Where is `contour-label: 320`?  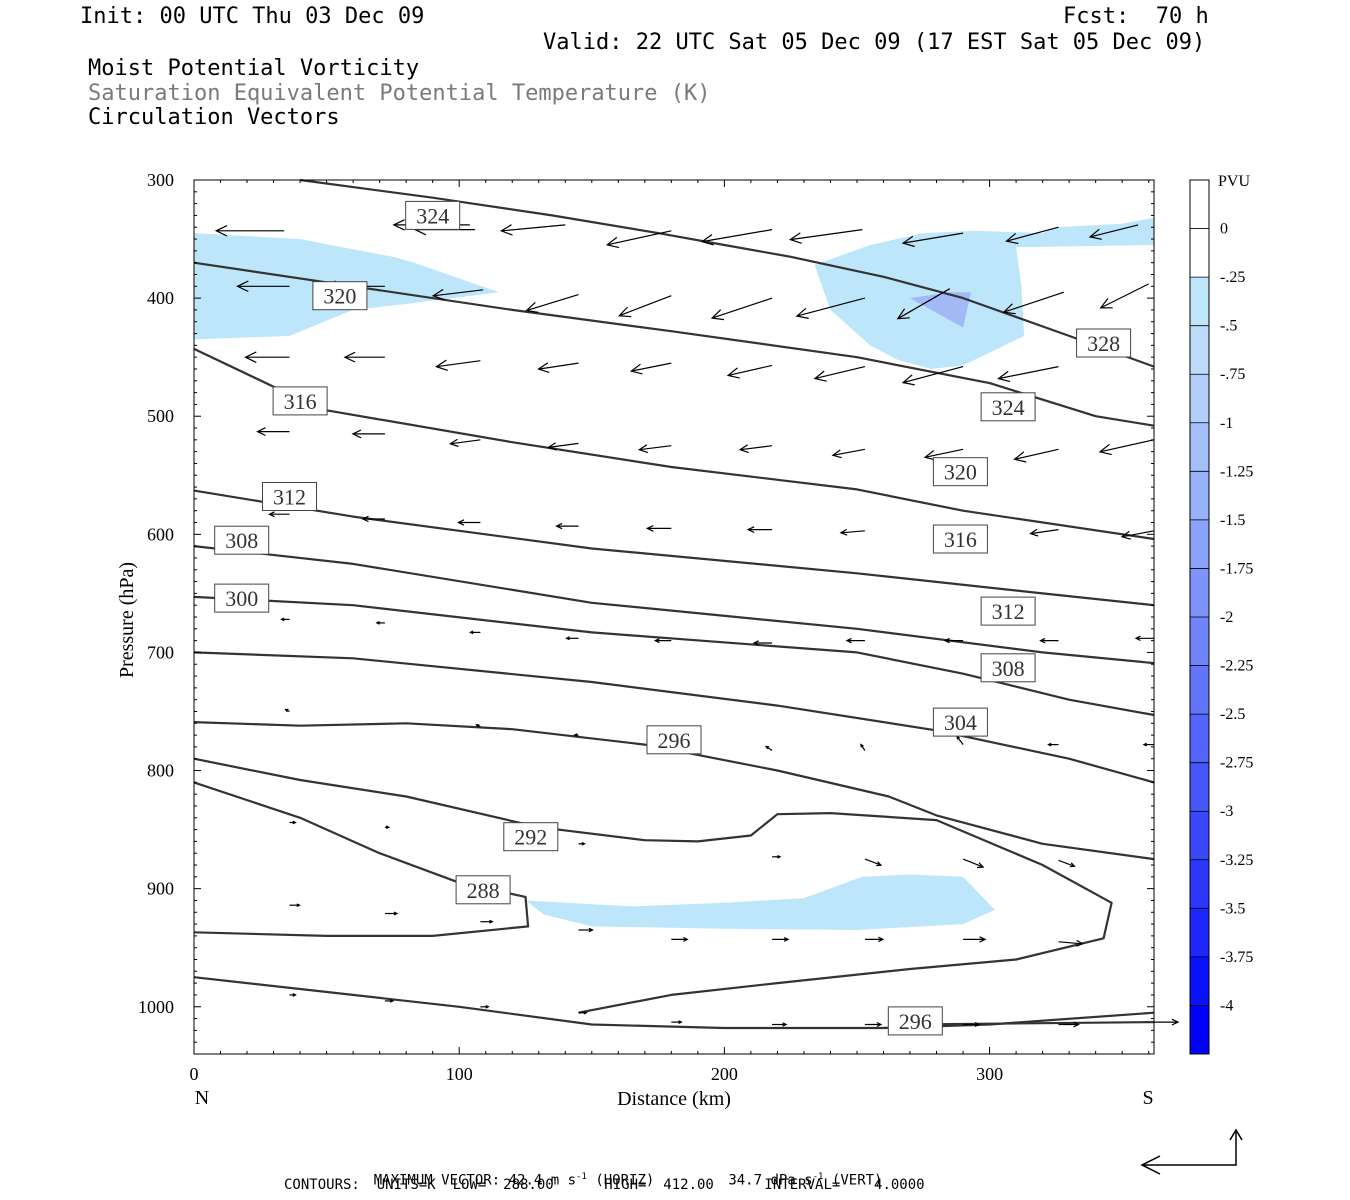 contour-label: 320 is located at coordinates (339, 296).